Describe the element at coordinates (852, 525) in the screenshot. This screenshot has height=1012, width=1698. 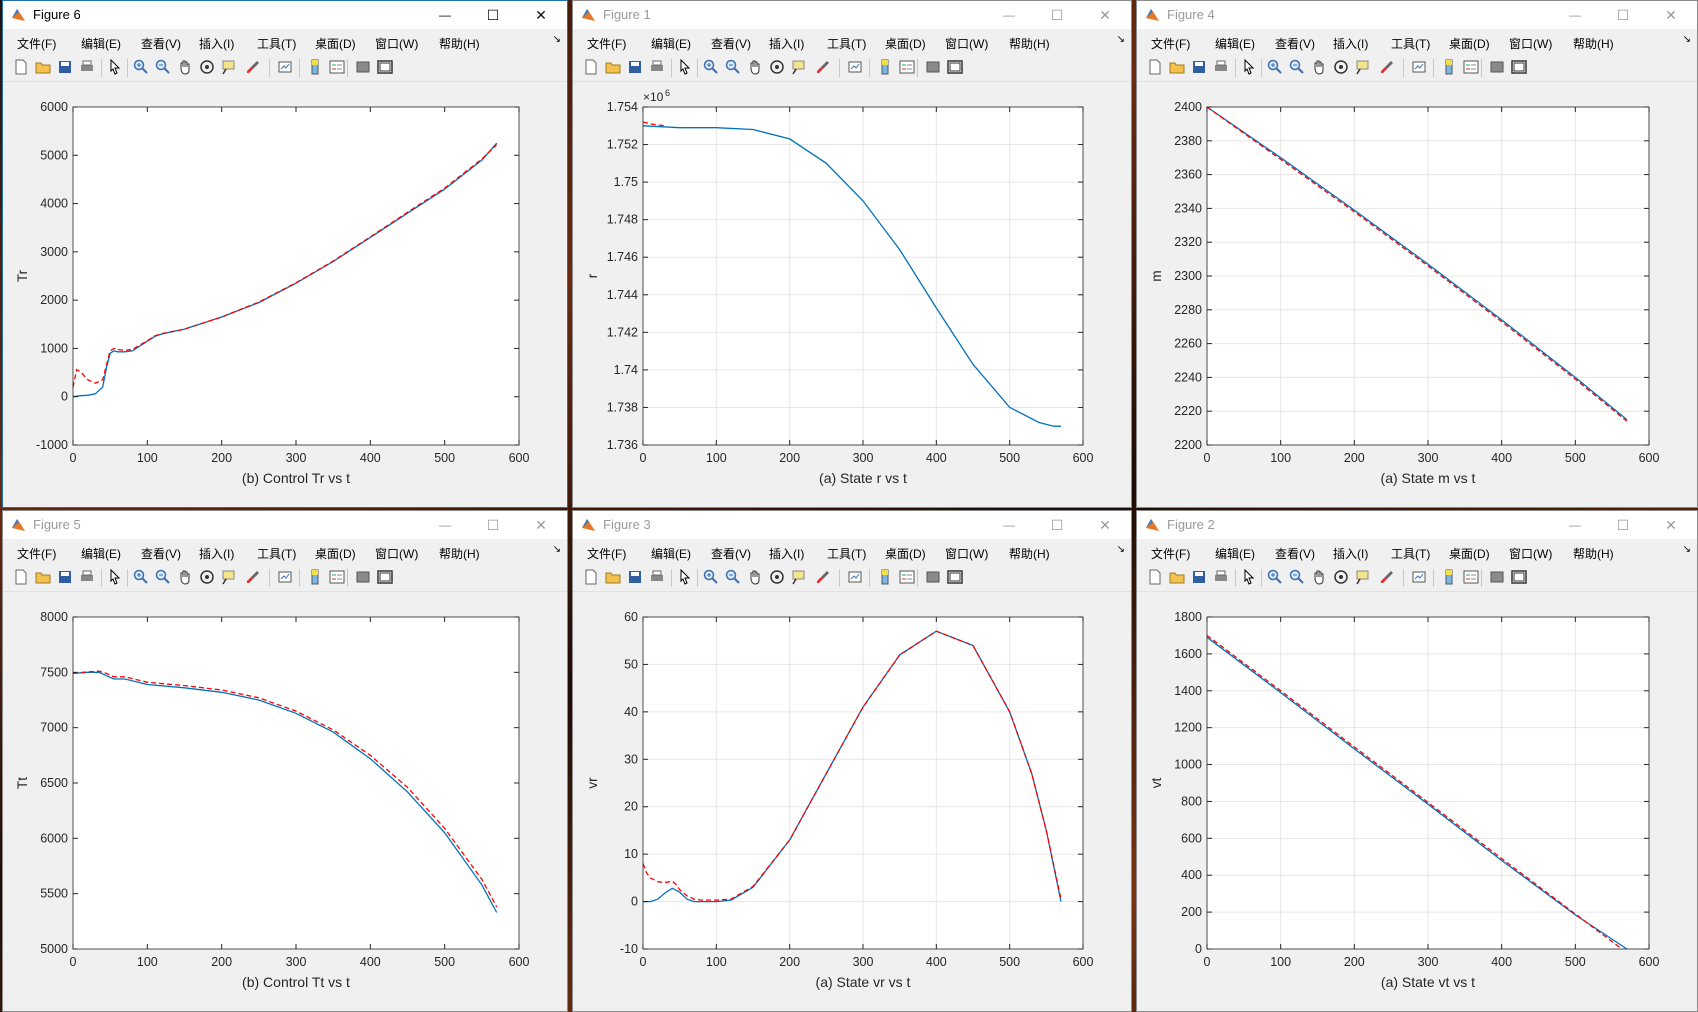
I see `title-bar: Figure 3 — ☐ ✕` at that location.